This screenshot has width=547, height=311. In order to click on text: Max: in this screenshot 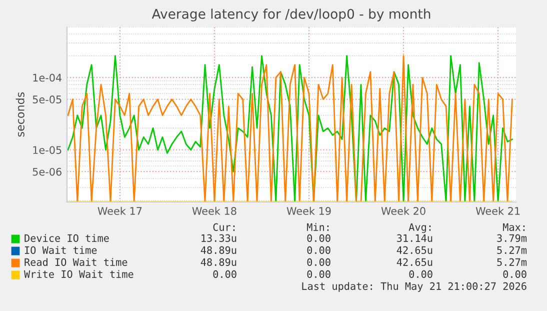, I will do `click(514, 227)`.